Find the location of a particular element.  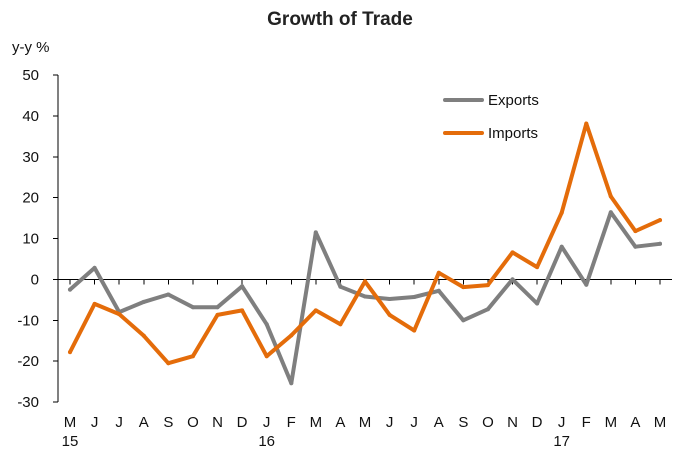

y-tick-label: 50 is located at coordinates (30, 75).